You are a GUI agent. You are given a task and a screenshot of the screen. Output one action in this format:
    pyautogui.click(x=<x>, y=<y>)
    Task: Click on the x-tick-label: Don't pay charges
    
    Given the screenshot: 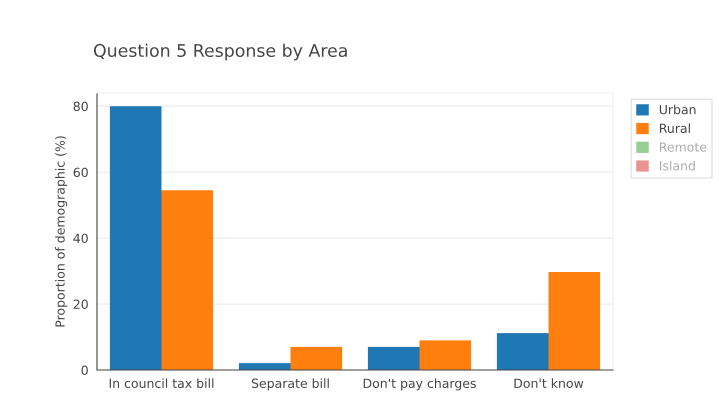 What is the action you would take?
    pyautogui.click(x=420, y=384)
    